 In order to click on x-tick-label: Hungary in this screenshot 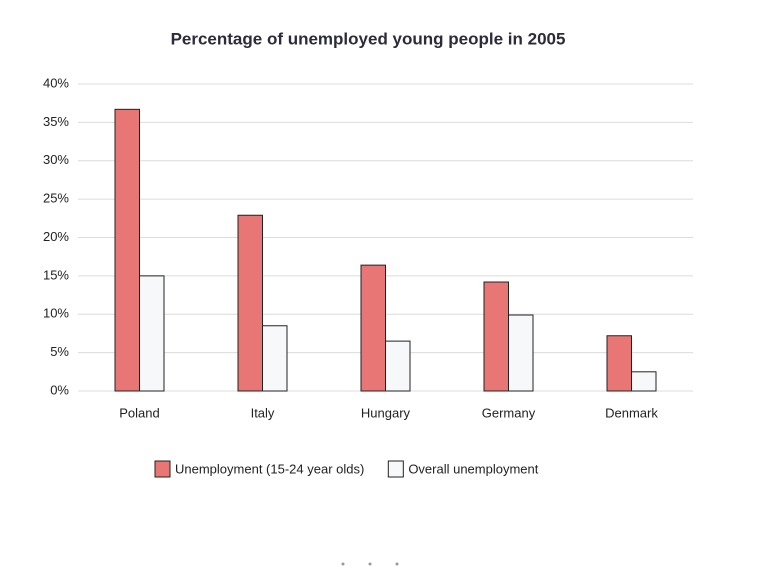, I will do `click(386, 412)`.